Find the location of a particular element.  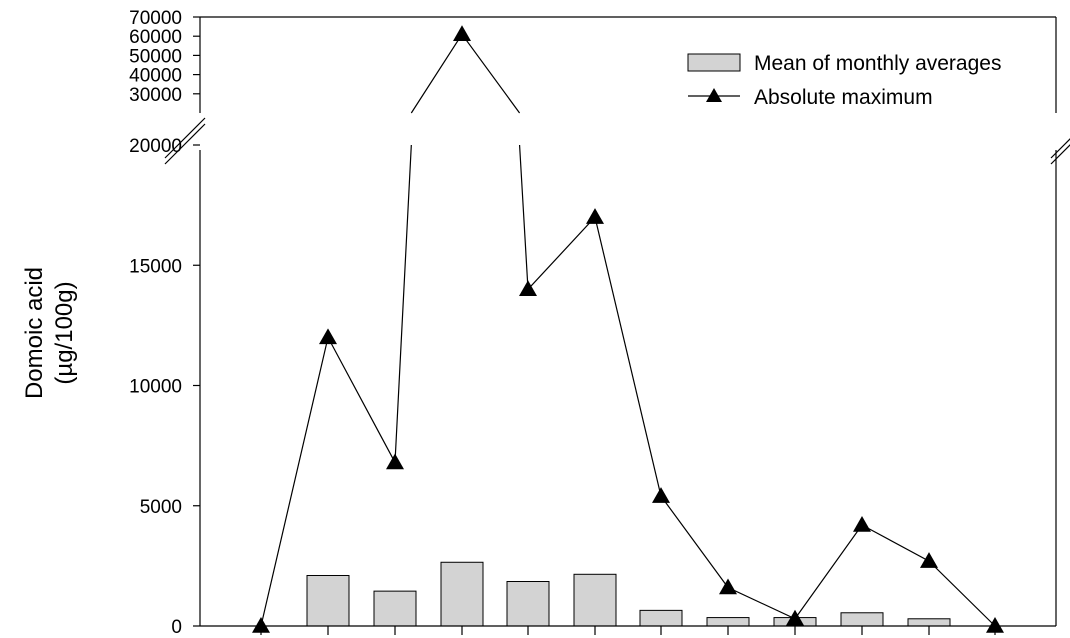

y-tick-label-upper: 70000 is located at coordinates (155, 18).